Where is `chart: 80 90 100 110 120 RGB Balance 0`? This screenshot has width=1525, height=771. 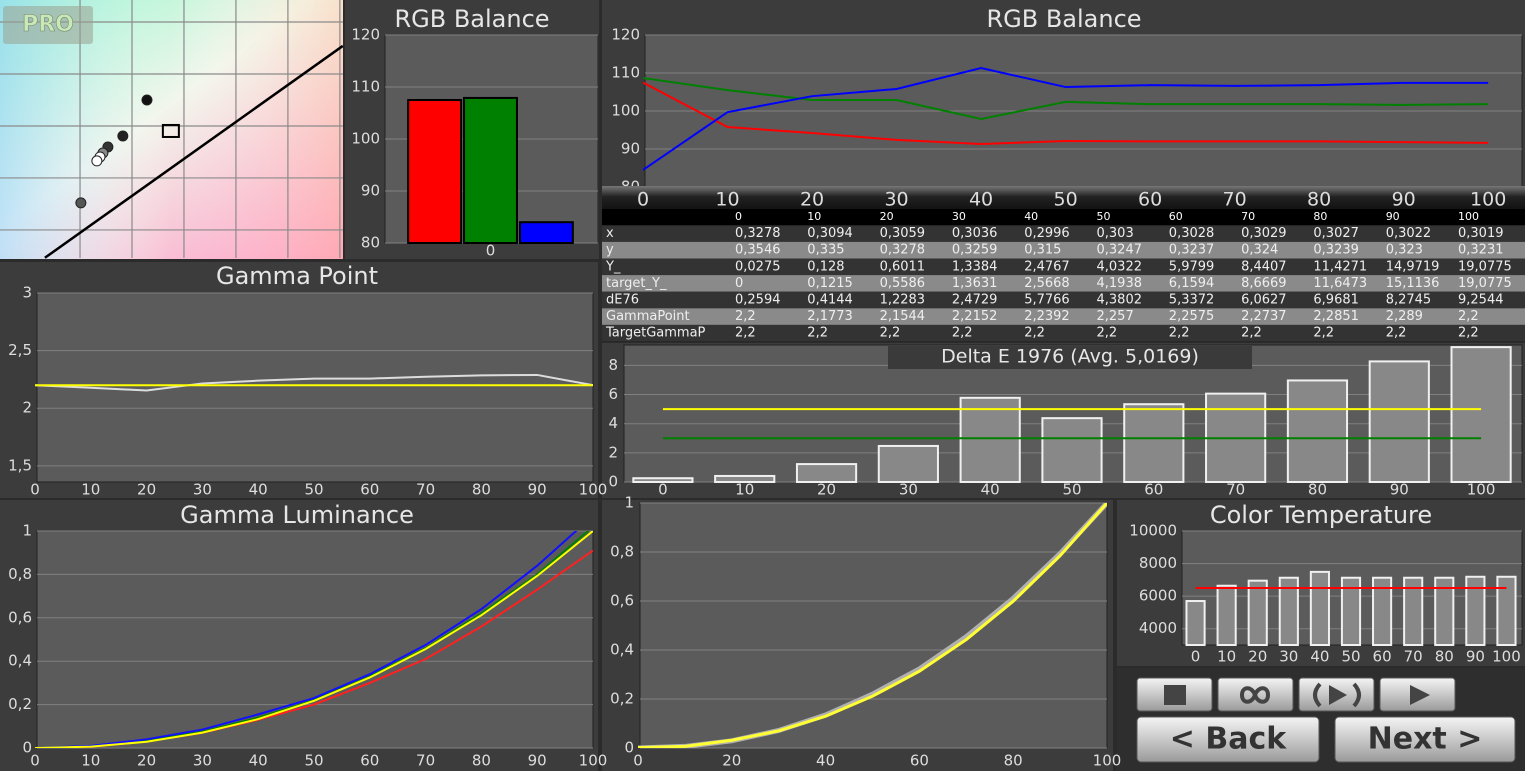
chart: 80 90 100 110 120 RGB Balance 0 is located at coordinates (475, 132).